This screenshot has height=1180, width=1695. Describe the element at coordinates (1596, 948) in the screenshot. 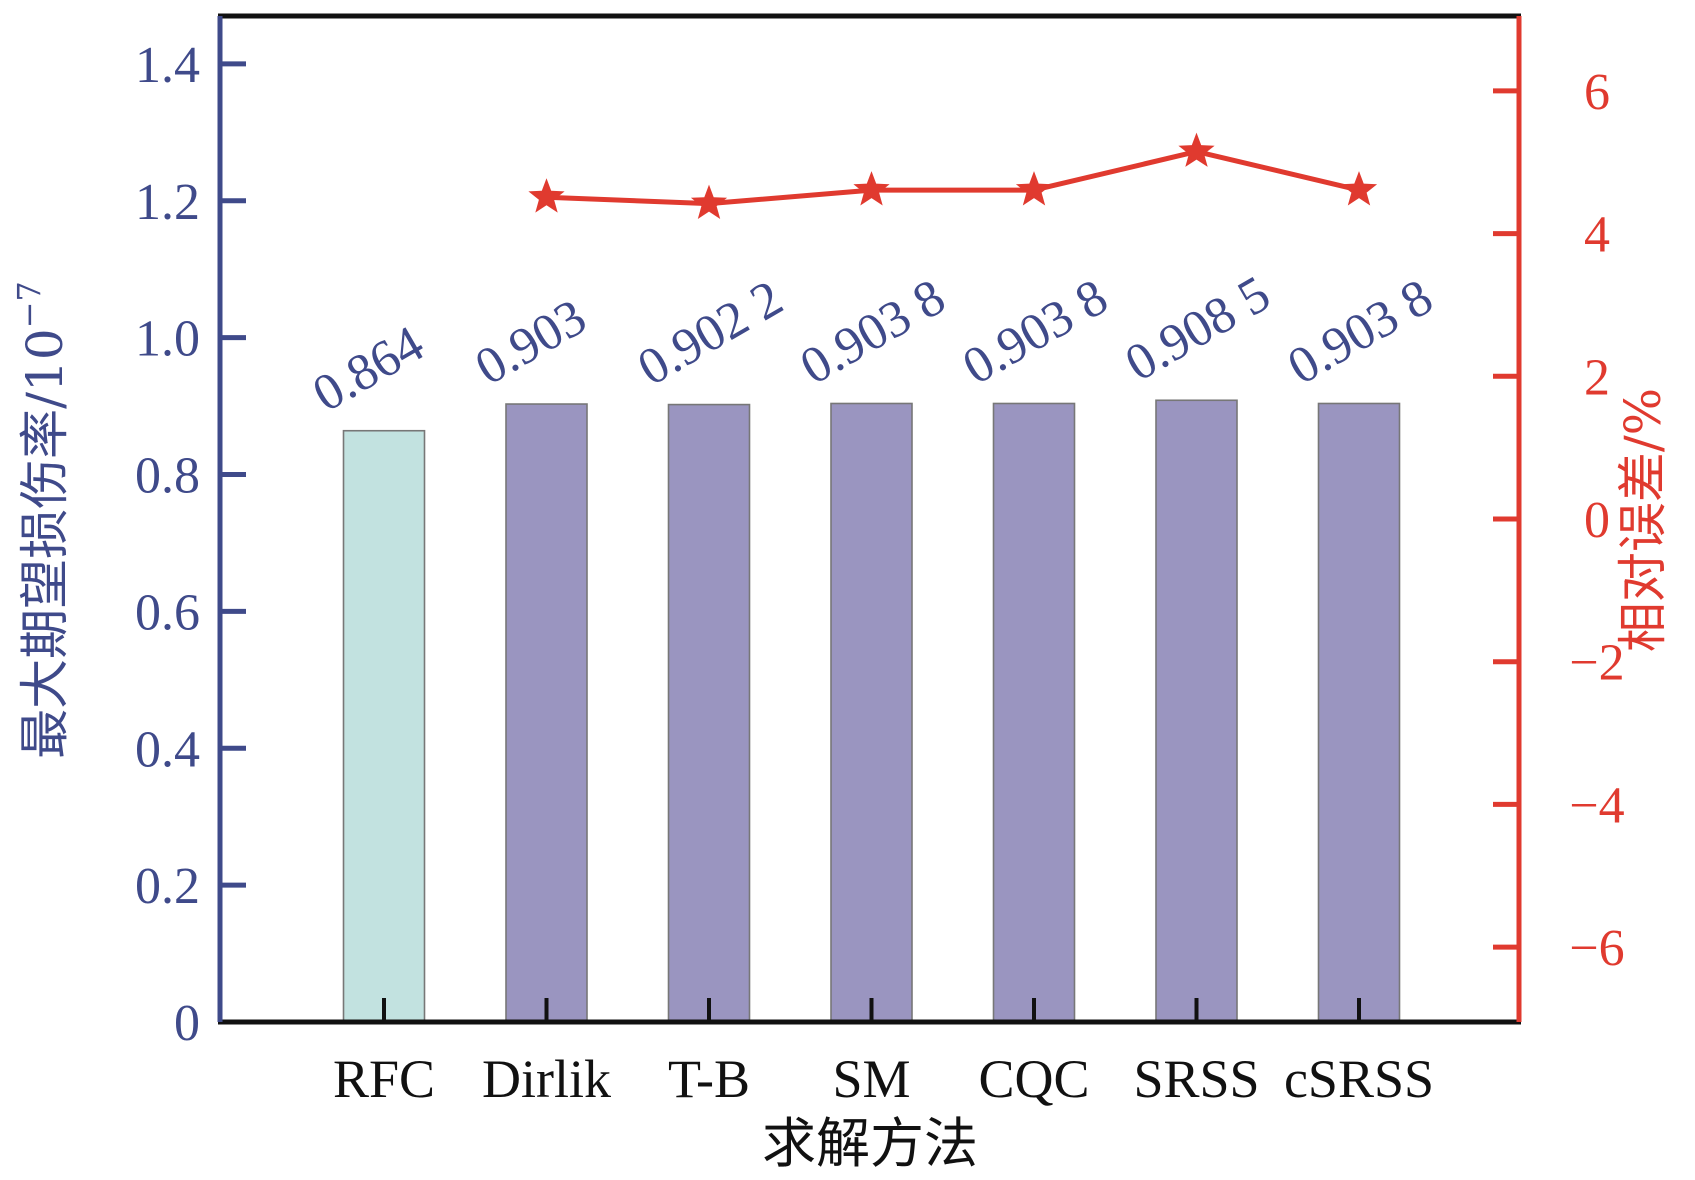

I see `y-right-tick-label: −6` at that location.